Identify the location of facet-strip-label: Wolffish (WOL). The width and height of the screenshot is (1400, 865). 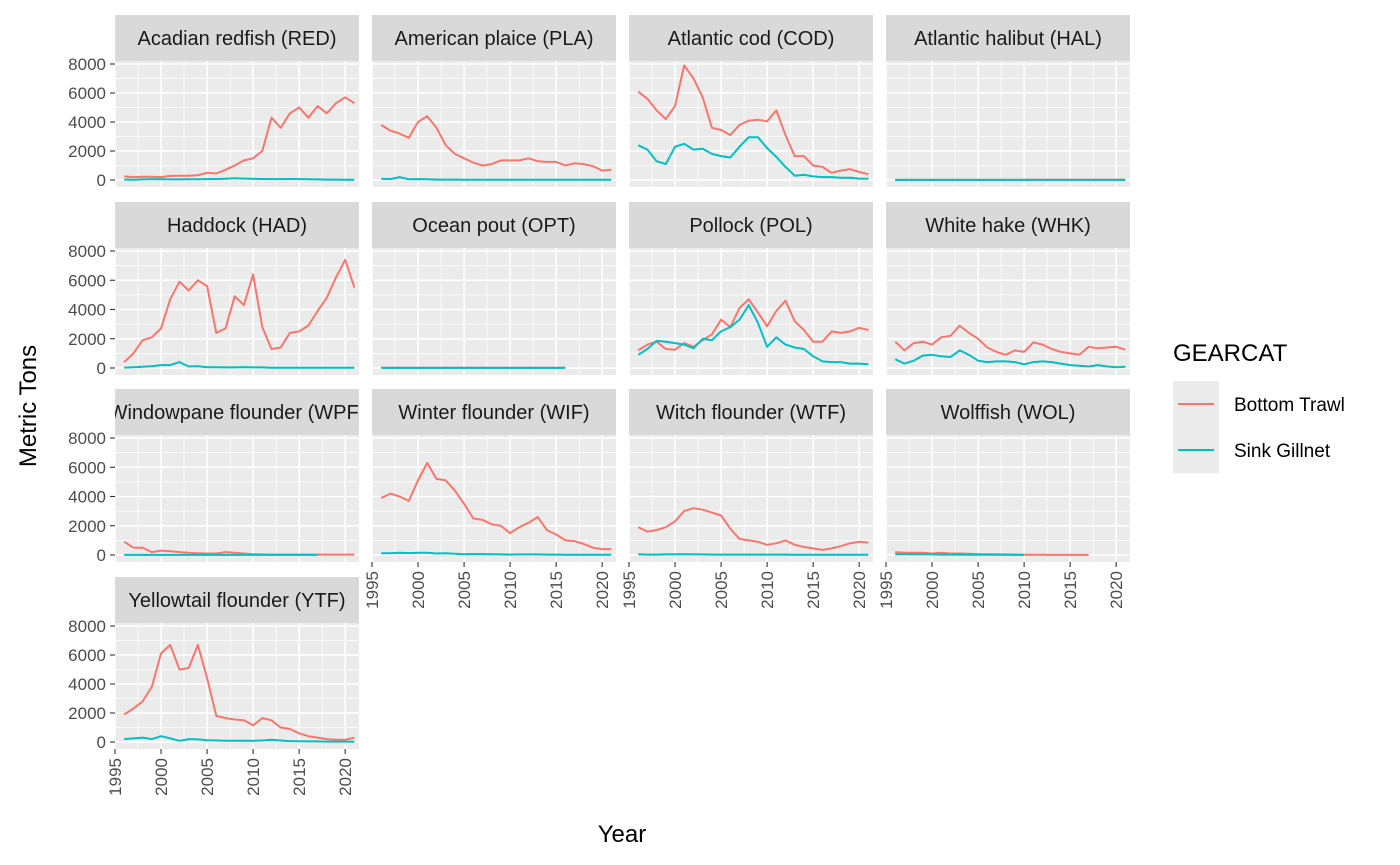
(1008, 413).